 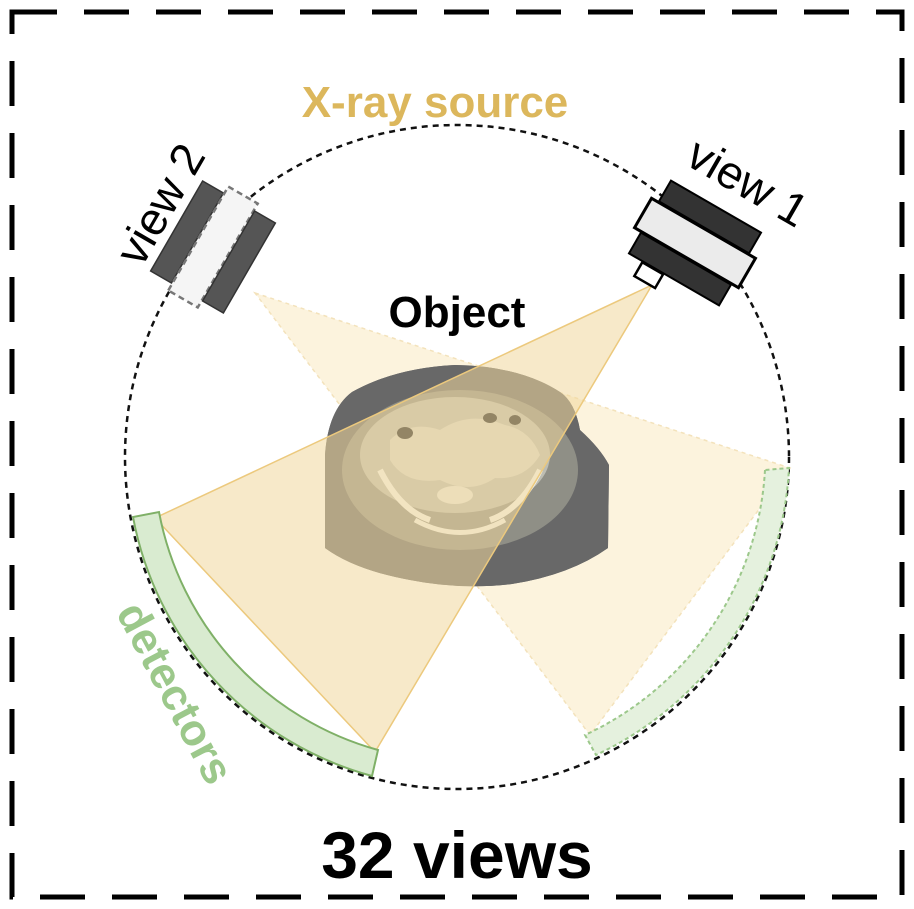 I want to click on object-label: Object, so click(x=457, y=312).